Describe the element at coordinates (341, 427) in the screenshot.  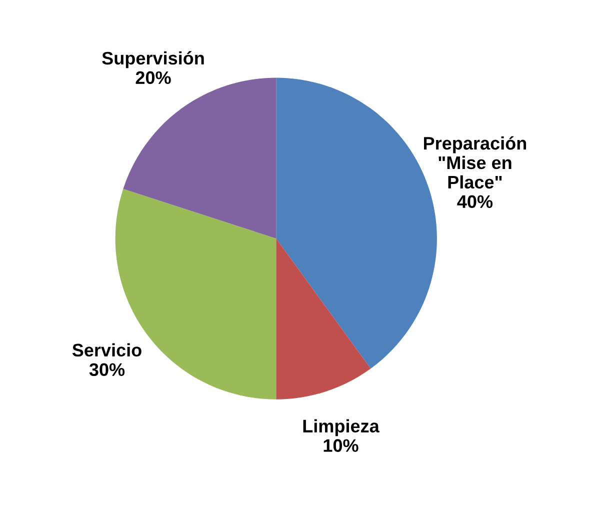
I see `slice-label: Limpieza` at that location.